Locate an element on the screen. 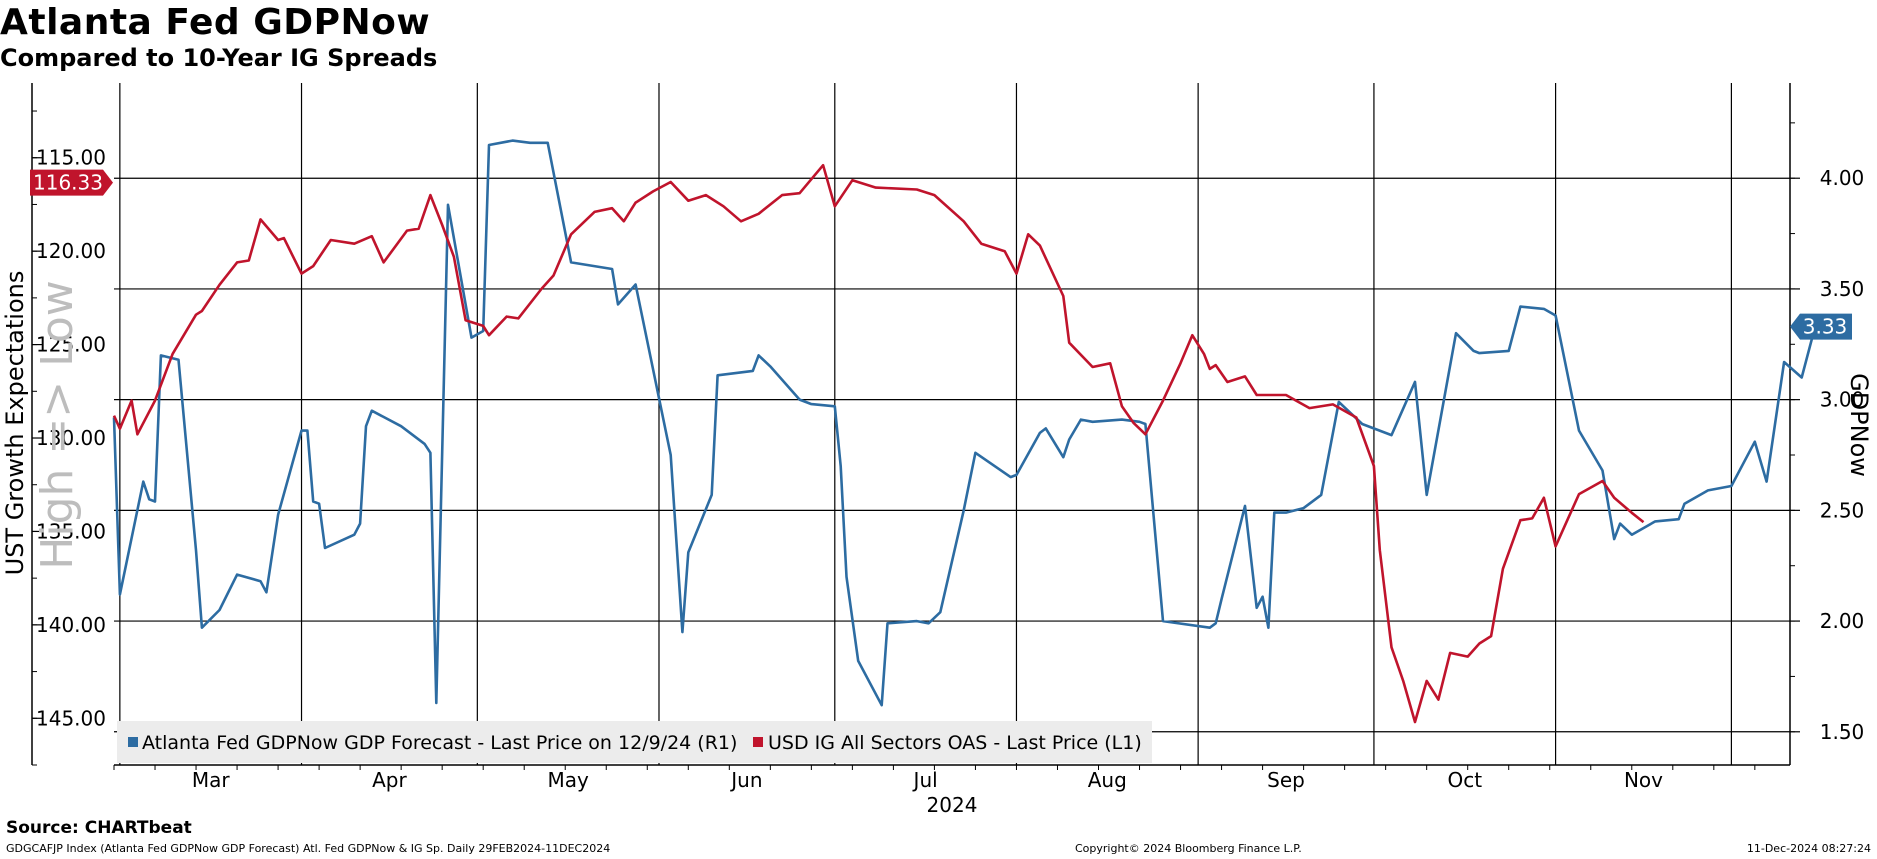  left-tick-label: 135.00 is located at coordinates (71, 531).